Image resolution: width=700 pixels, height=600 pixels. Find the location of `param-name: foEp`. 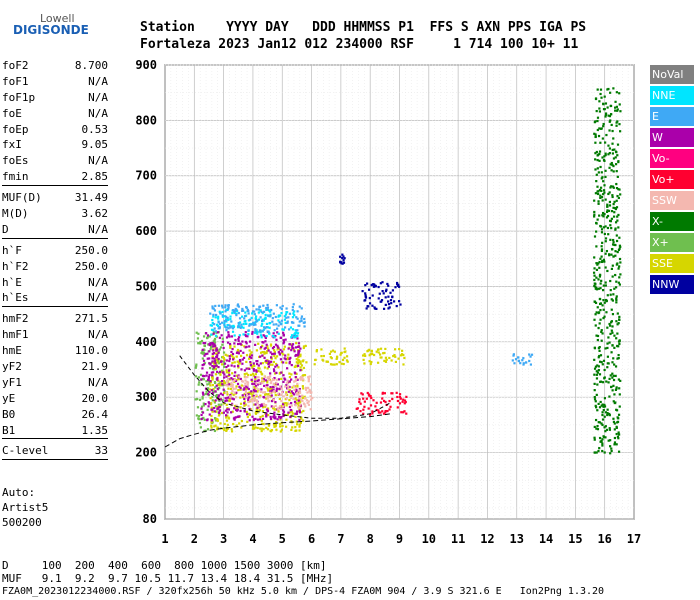

param-name: foEp is located at coordinates (15, 129).